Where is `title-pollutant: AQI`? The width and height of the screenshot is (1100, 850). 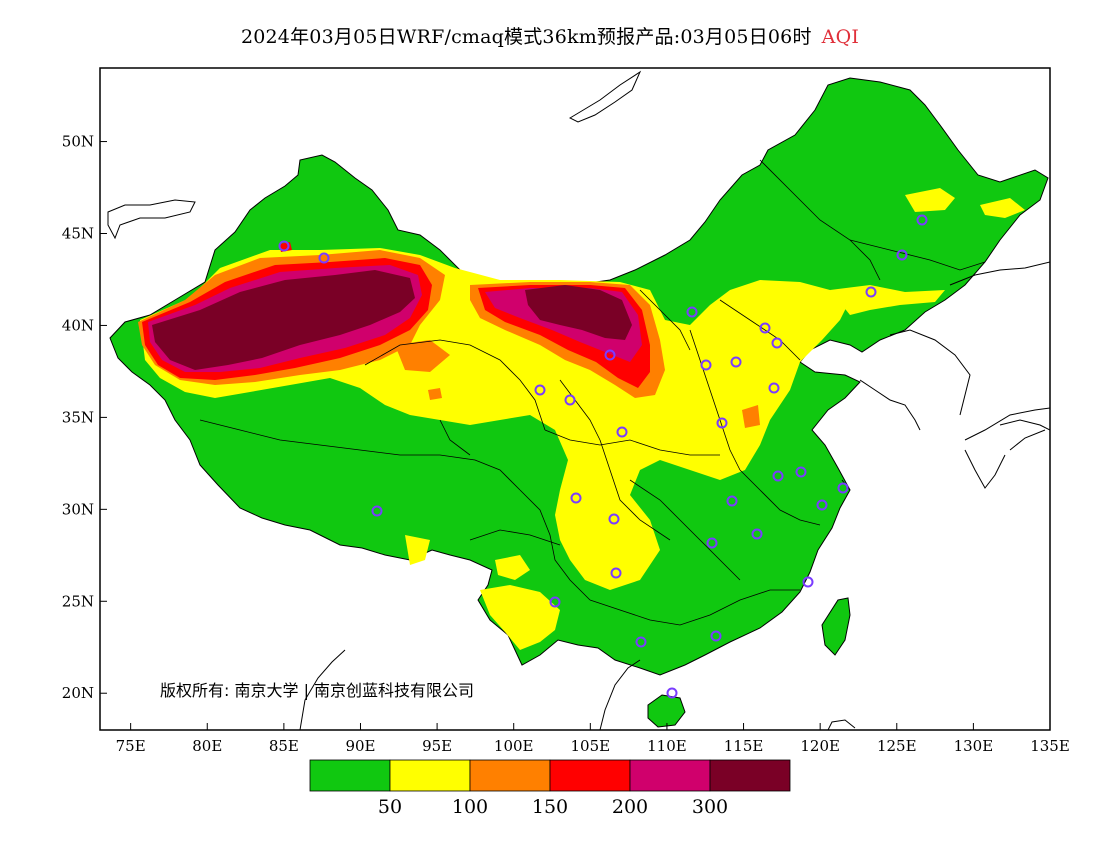 title-pollutant: AQI is located at coordinates (840, 37).